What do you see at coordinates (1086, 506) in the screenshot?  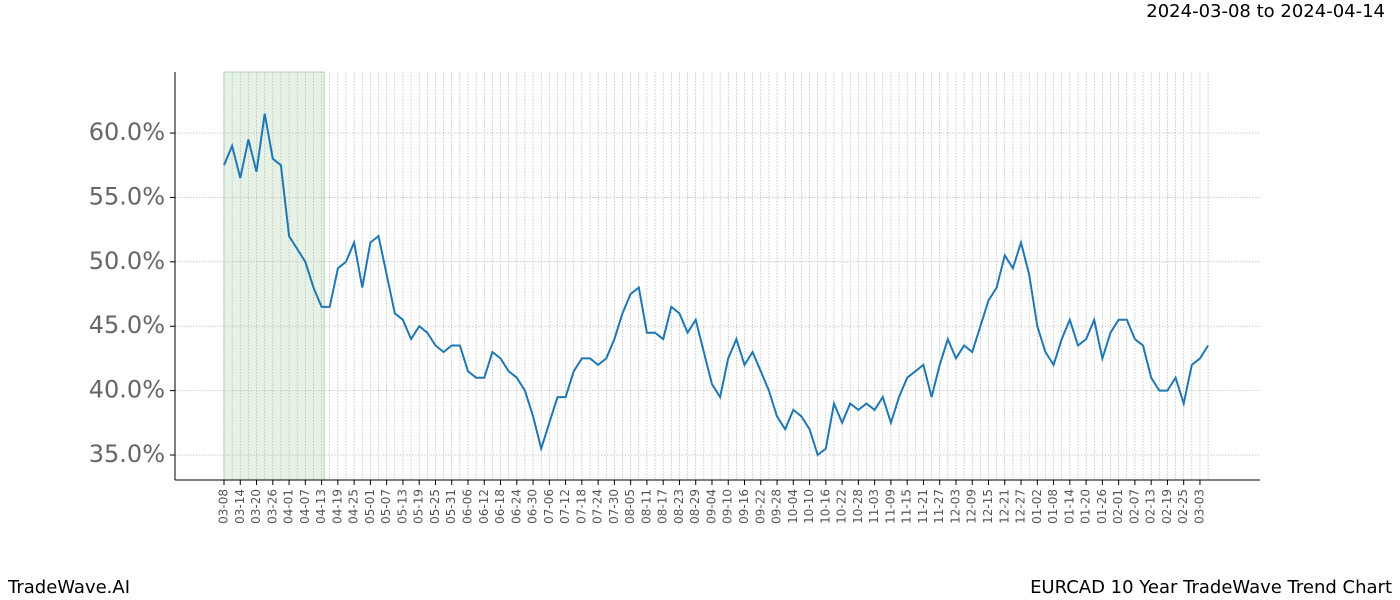 I see `x-tick-label: 01-20` at bounding box center [1086, 506].